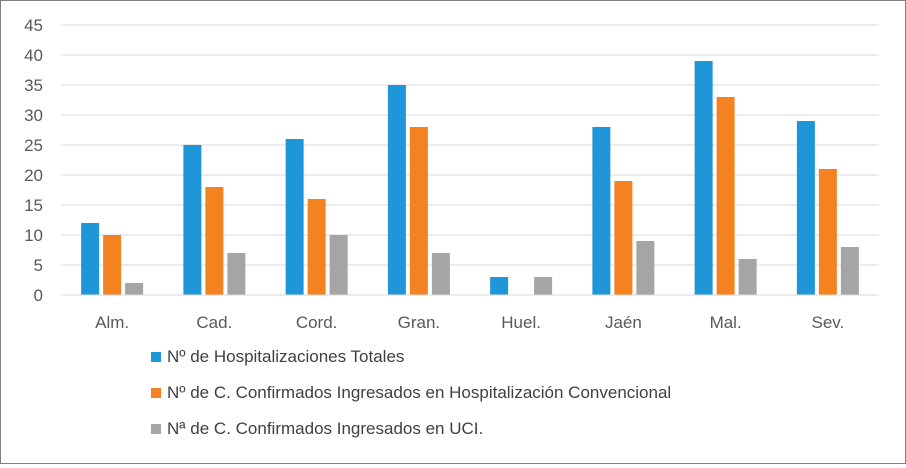  I want to click on y-tick-label: 30, so click(33, 115).